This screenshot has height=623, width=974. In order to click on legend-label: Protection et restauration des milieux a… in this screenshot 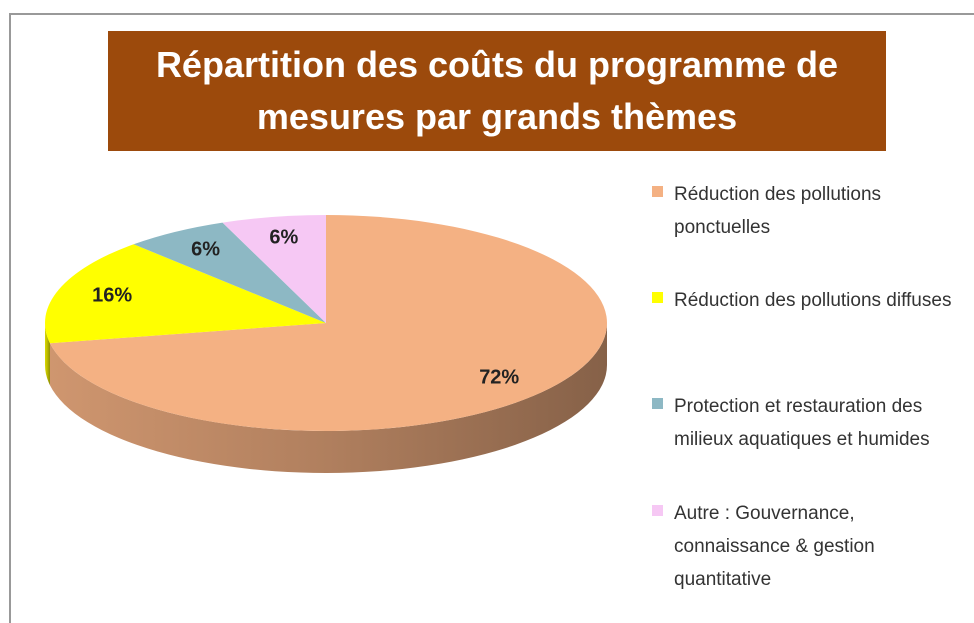, I will do `click(802, 423)`.